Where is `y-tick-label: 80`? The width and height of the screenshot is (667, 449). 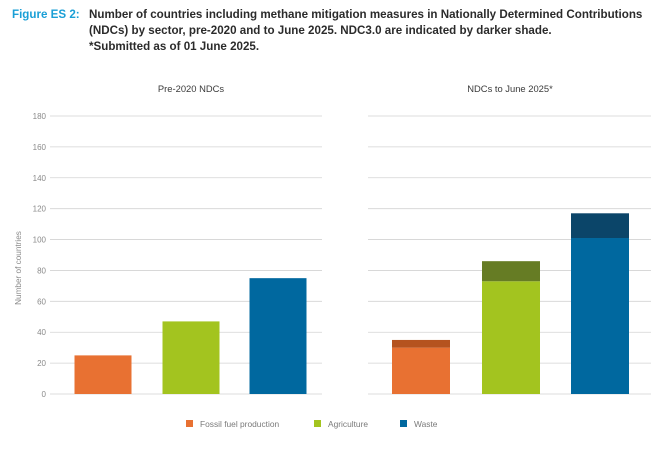 y-tick-label: 80 is located at coordinates (41, 270).